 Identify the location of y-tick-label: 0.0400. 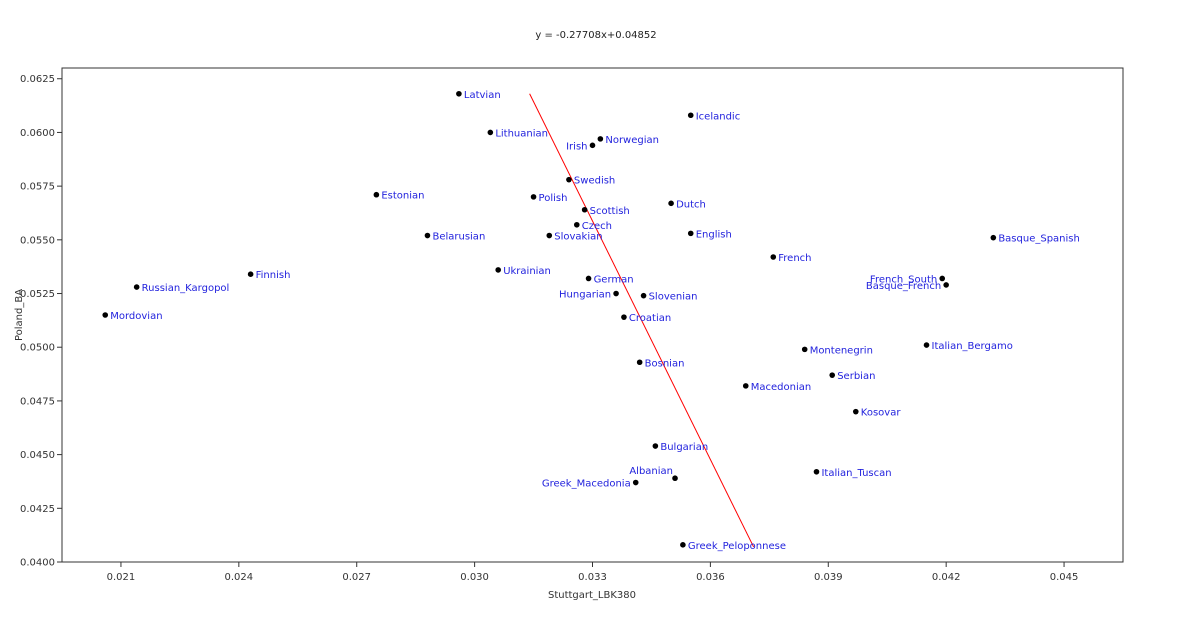
(37, 563).